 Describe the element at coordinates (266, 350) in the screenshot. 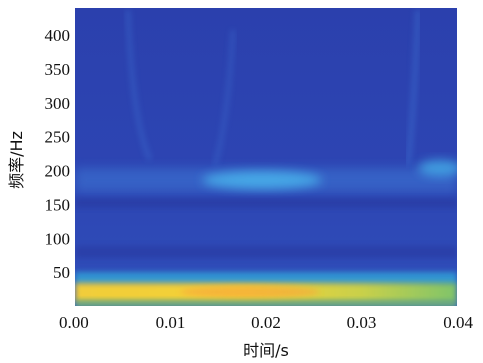

I see `x-axis-title: 时间/s` at that location.